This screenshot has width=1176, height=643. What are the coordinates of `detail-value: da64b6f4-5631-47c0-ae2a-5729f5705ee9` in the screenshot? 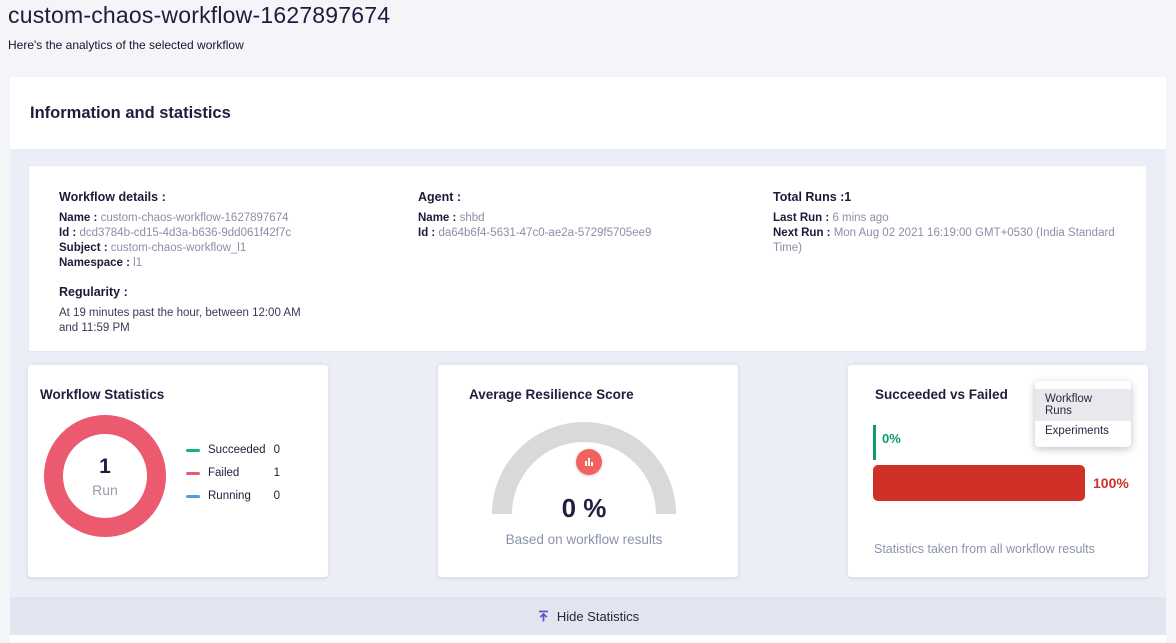 It's located at (545, 233).